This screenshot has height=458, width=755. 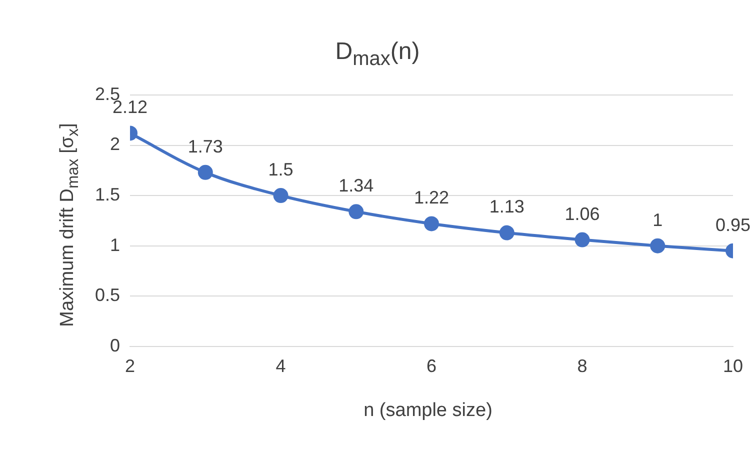 What do you see at coordinates (733, 224) in the screenshot?
I see `data-label: 0.95` at bounding box center [733, 224].